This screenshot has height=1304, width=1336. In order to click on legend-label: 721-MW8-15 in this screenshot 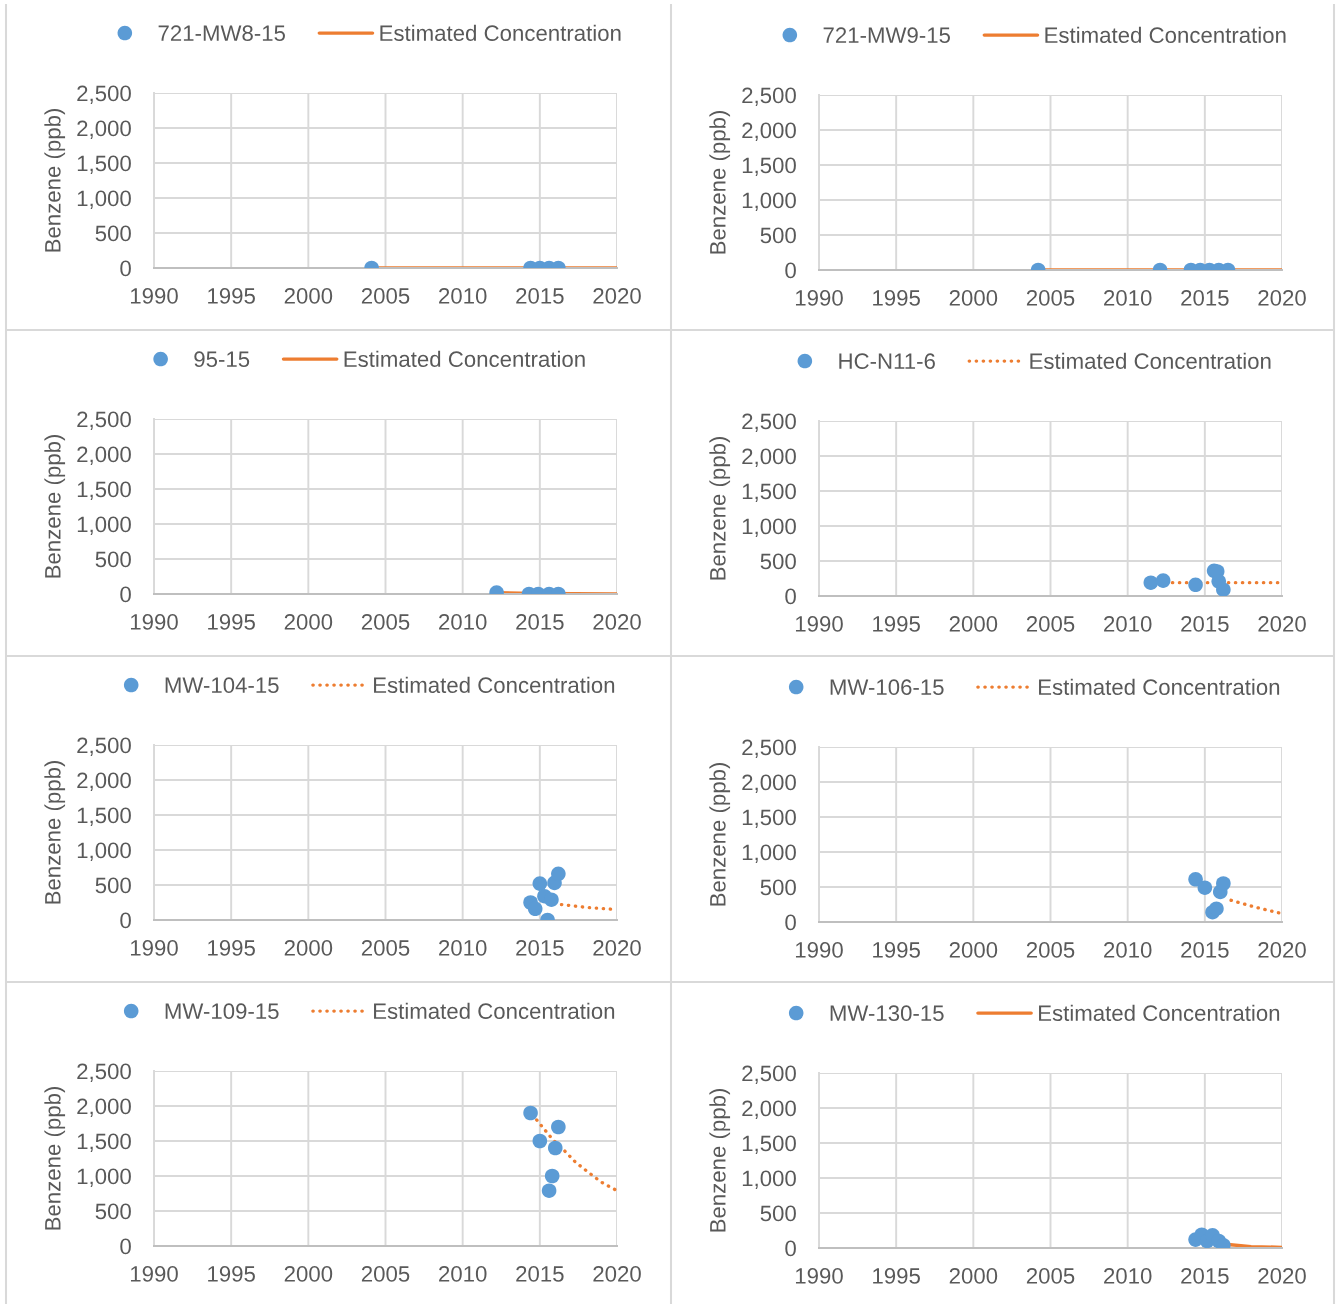, I will do `click(221, 33)`.